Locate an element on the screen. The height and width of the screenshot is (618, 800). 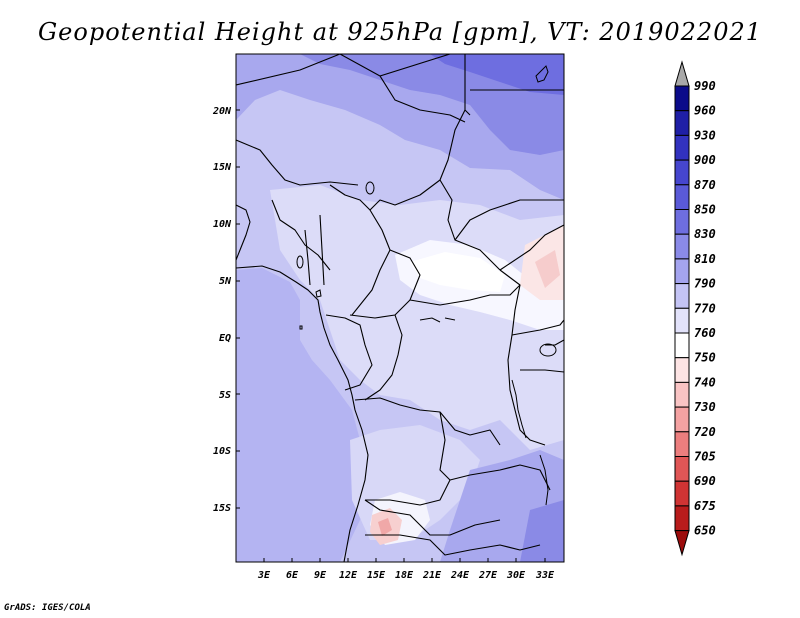
lon-label-33e: 33E is located at coordinates (545, 575).